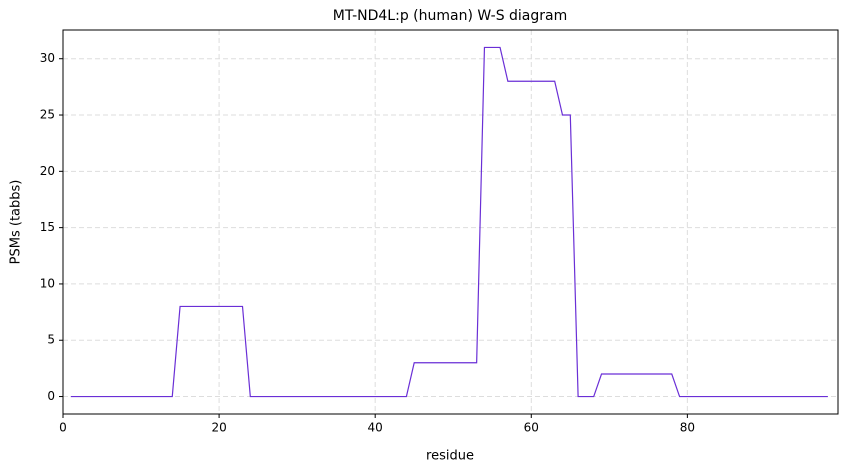  I want to click on chart-title: MT-ND4L:p (human) W-S diagram, so click(450, 16).